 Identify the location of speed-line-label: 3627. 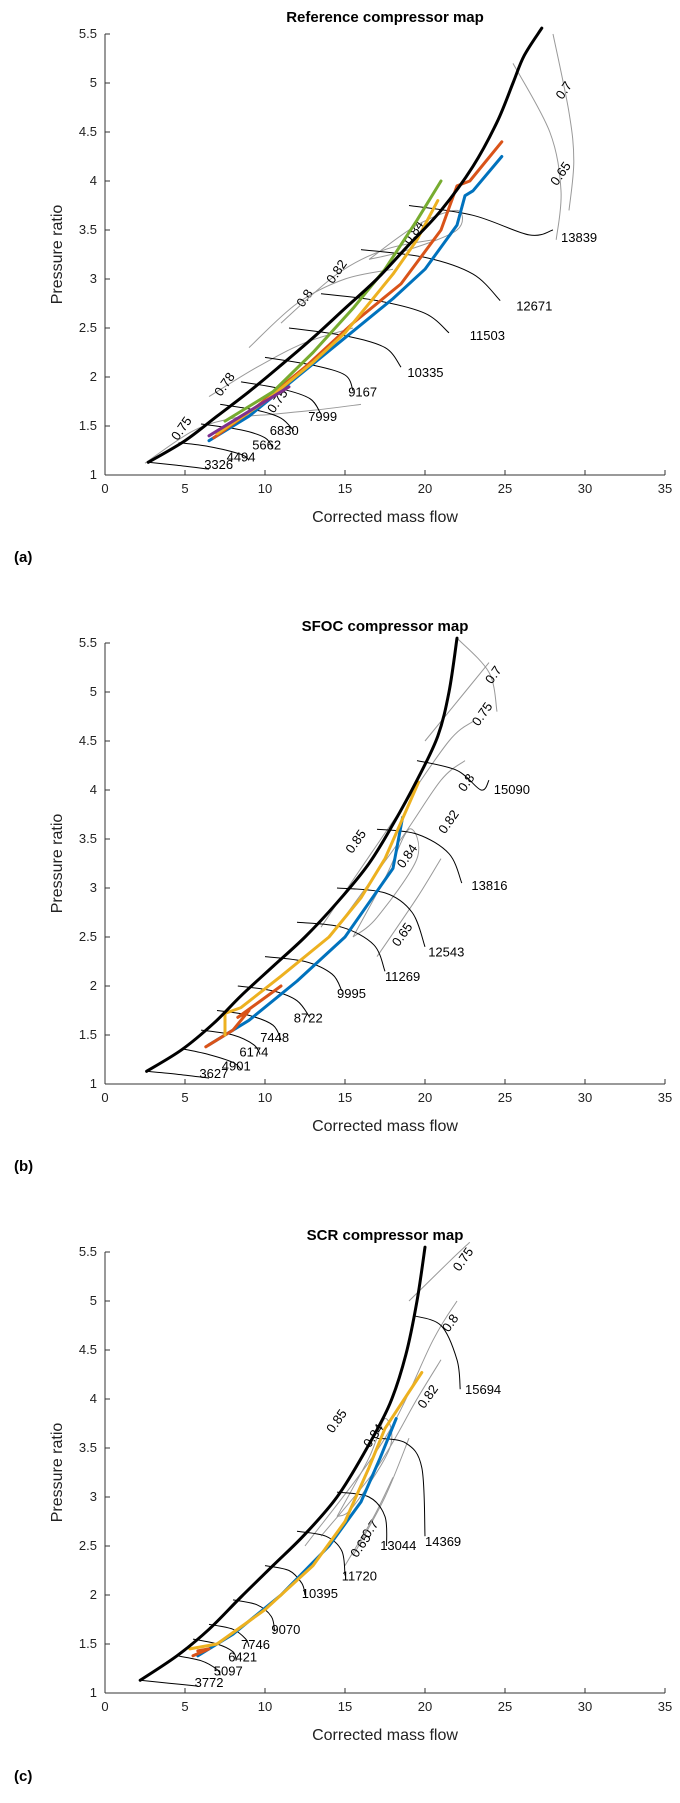
(213, 1073).